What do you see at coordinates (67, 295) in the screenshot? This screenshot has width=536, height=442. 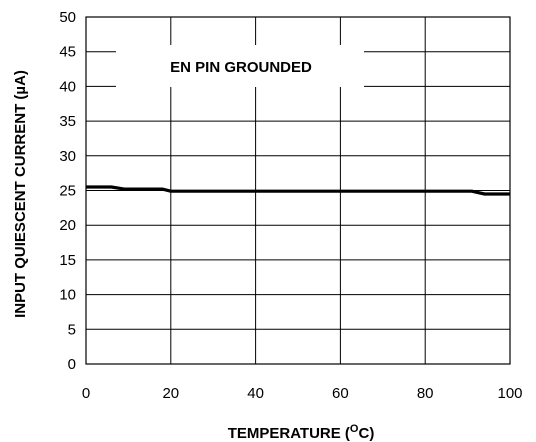 I see `y-tick-label: 10` at bounding box center [67, 295].